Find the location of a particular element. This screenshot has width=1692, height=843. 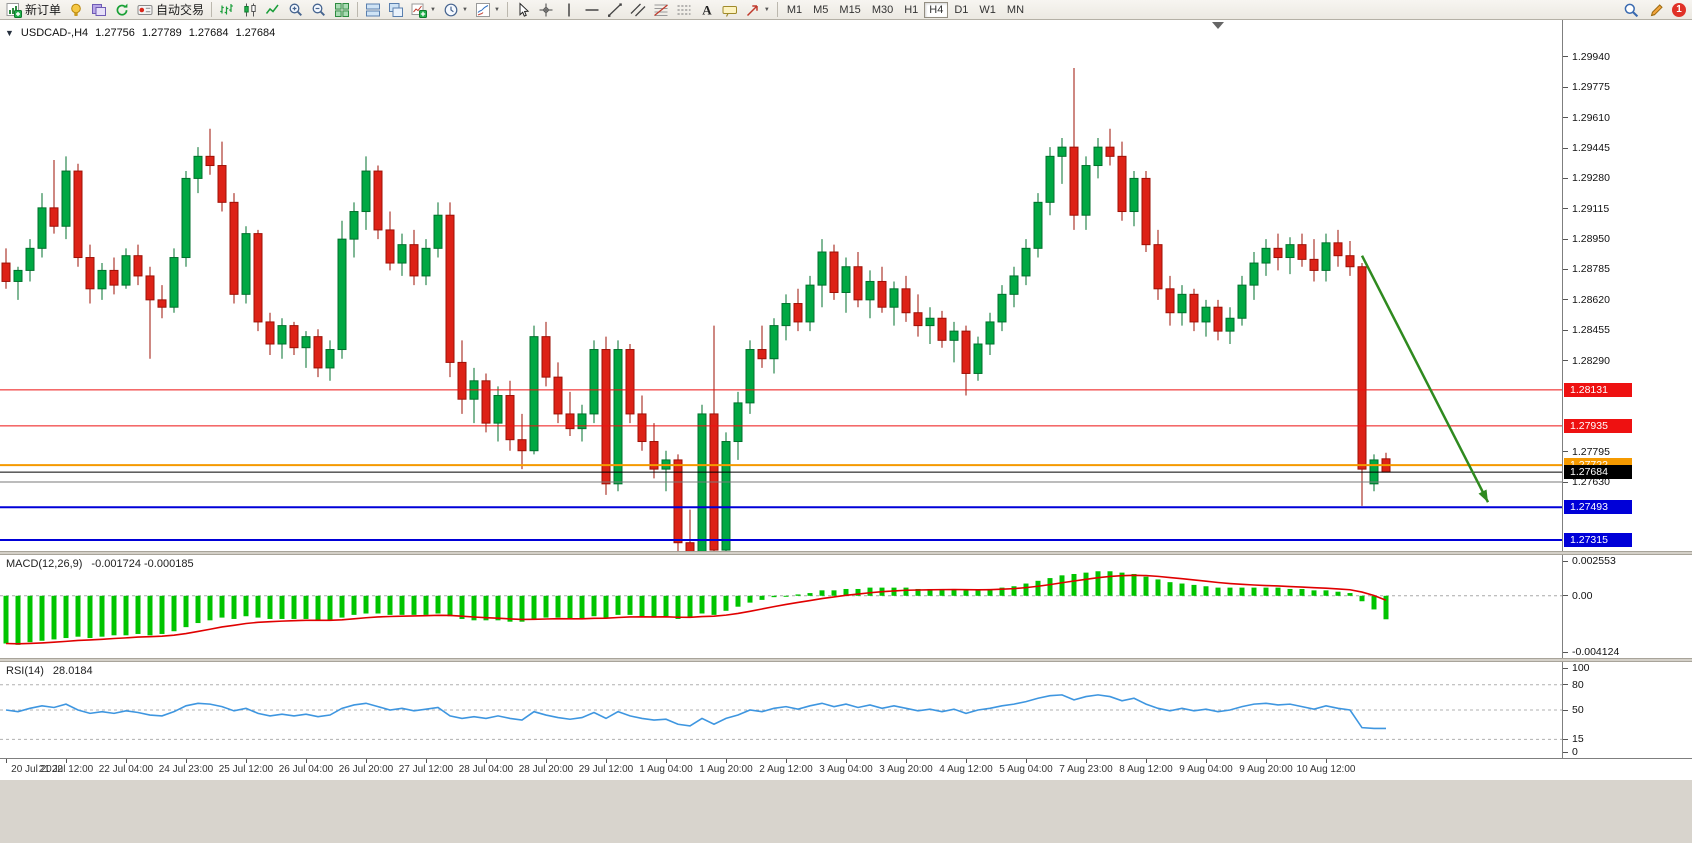

timeframe-m30-button: M30 is located at coordinates (882, 10).